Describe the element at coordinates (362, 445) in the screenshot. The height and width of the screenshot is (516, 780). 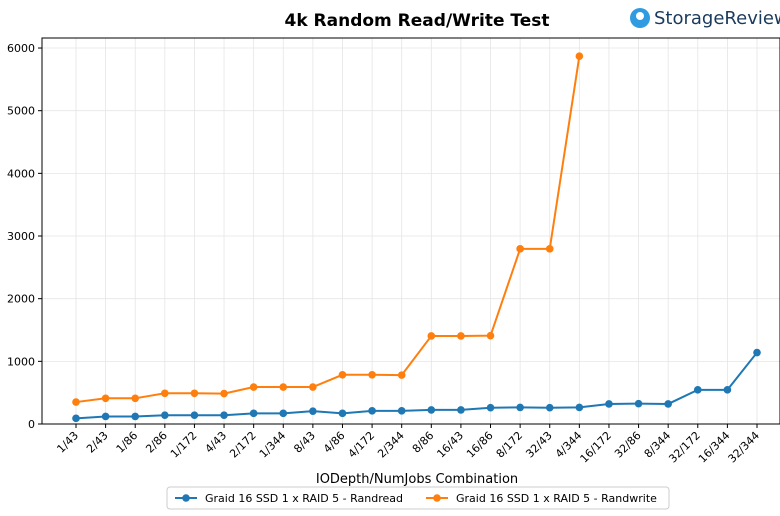
I see `x-tick-label: 4/172` at that location.